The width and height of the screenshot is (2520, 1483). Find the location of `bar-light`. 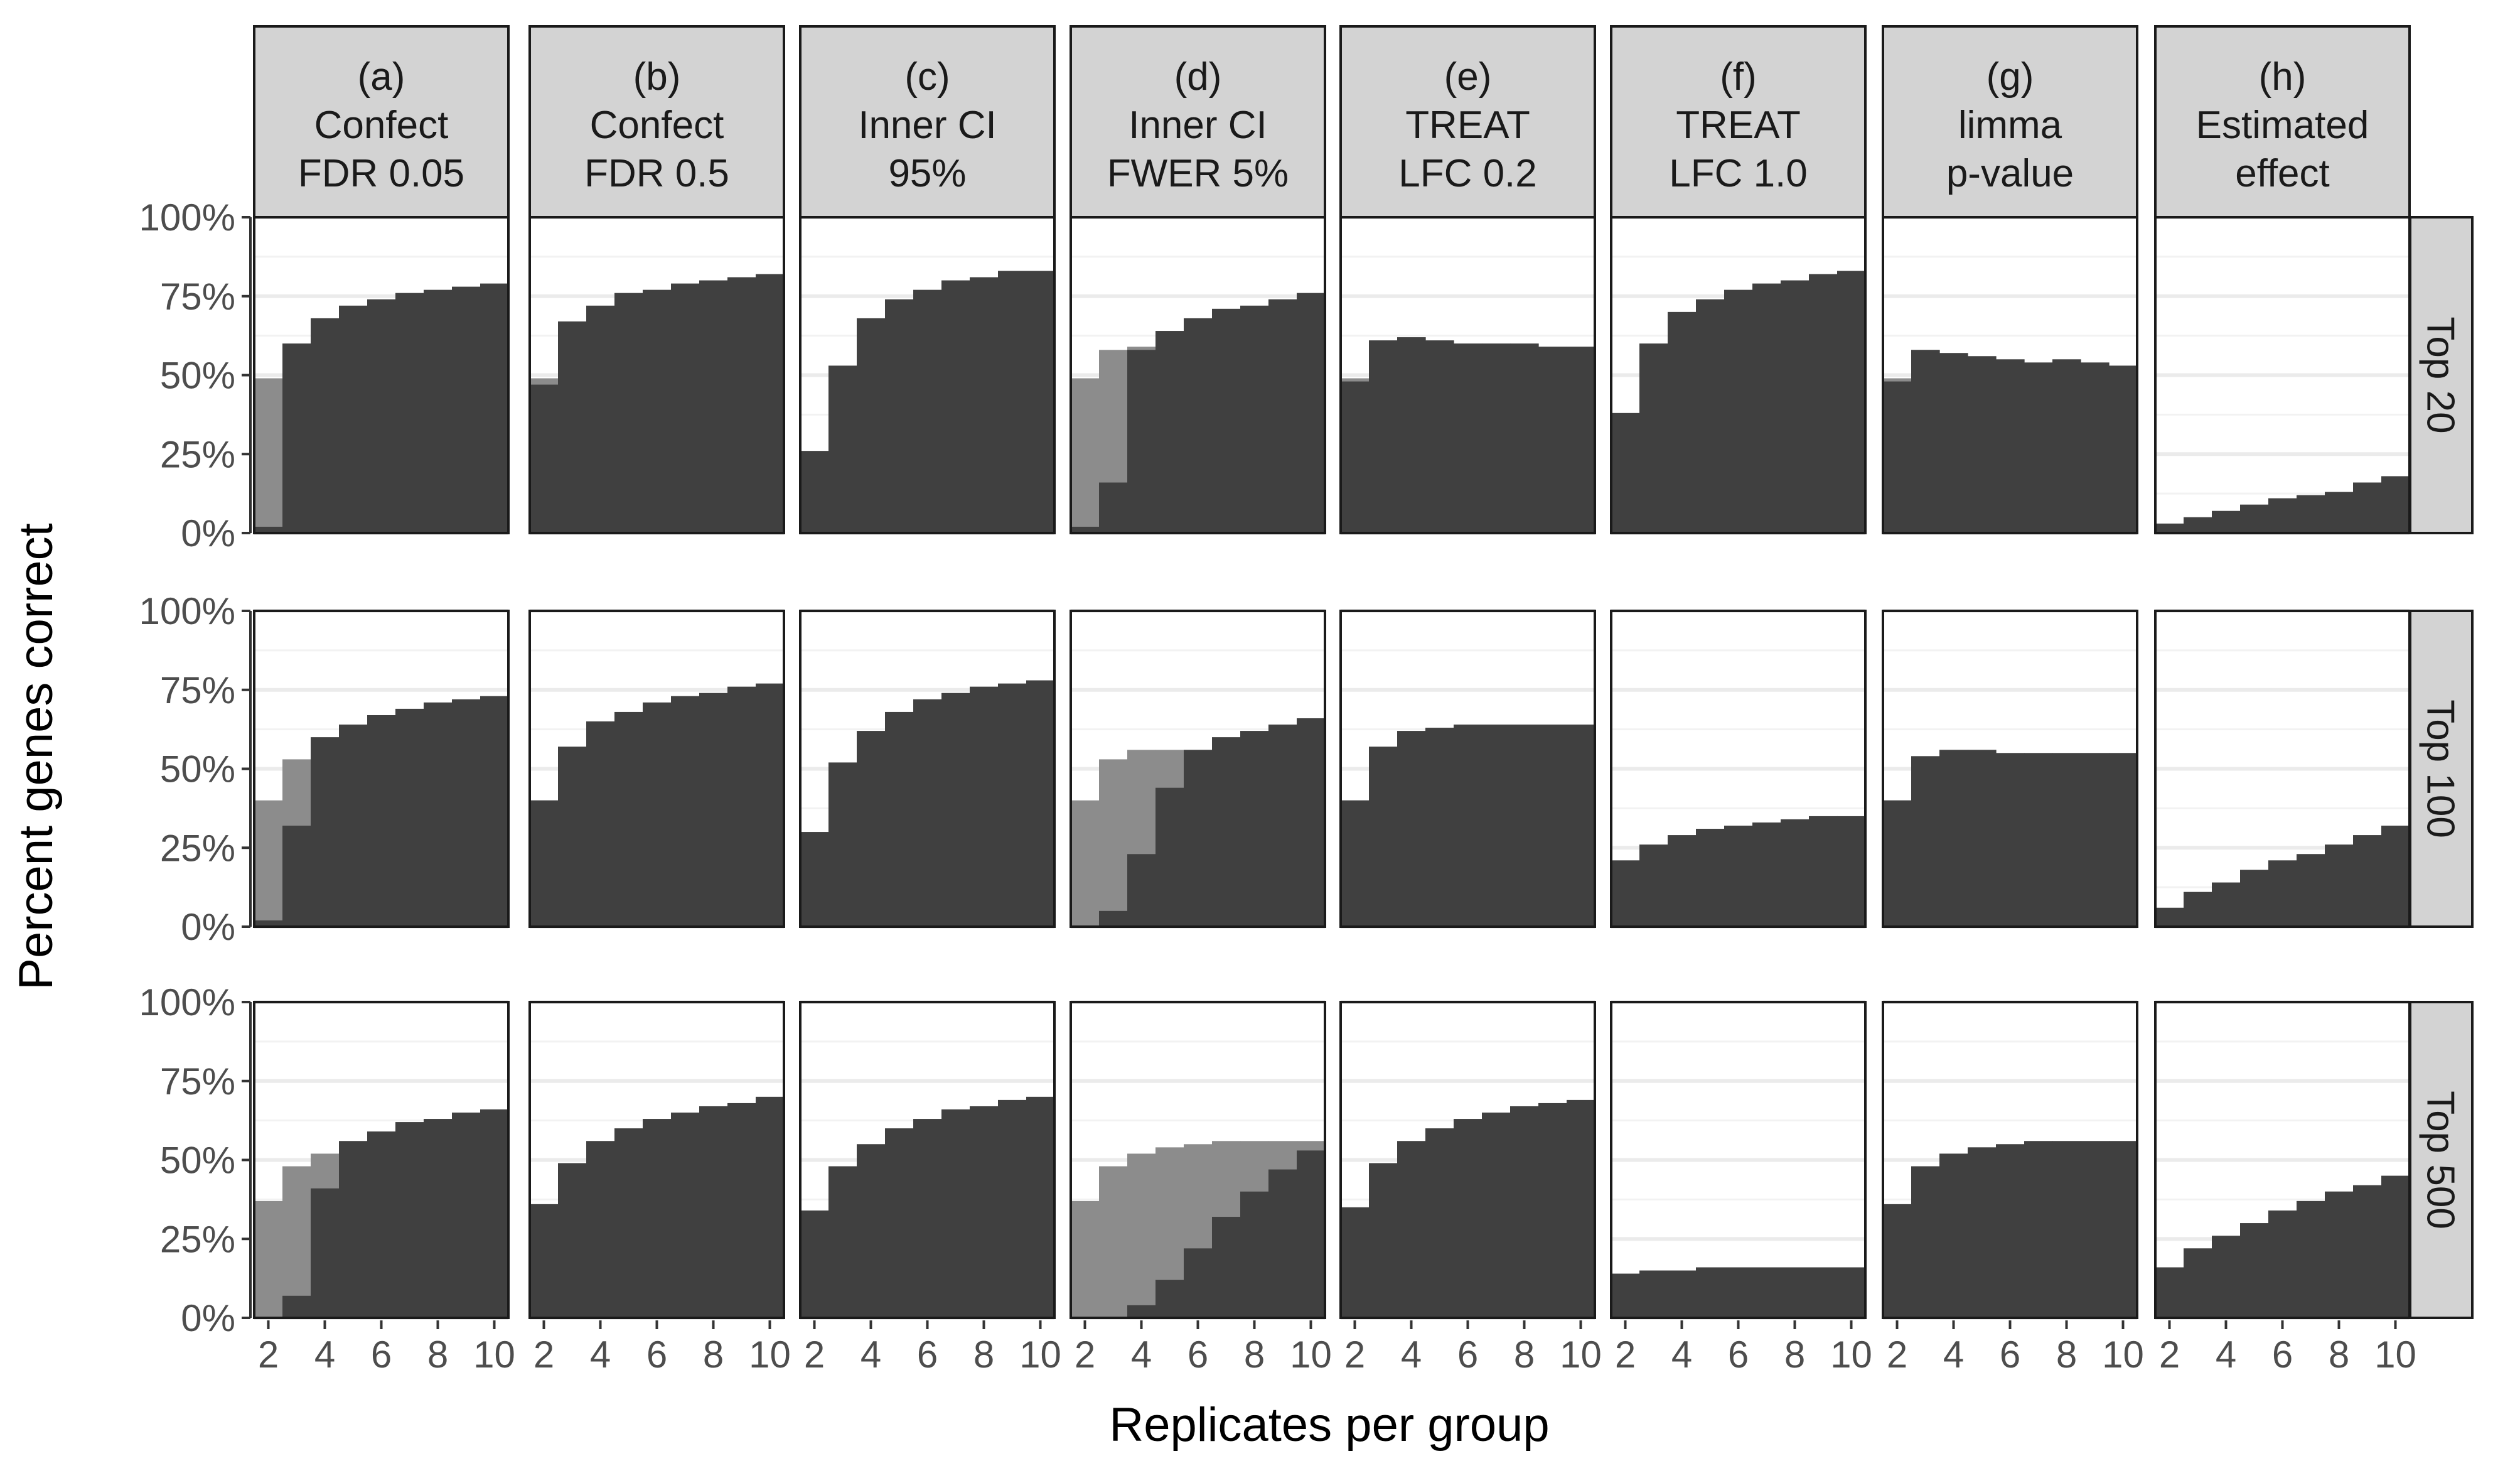

bar-light is located at coordinates (1113, 843).